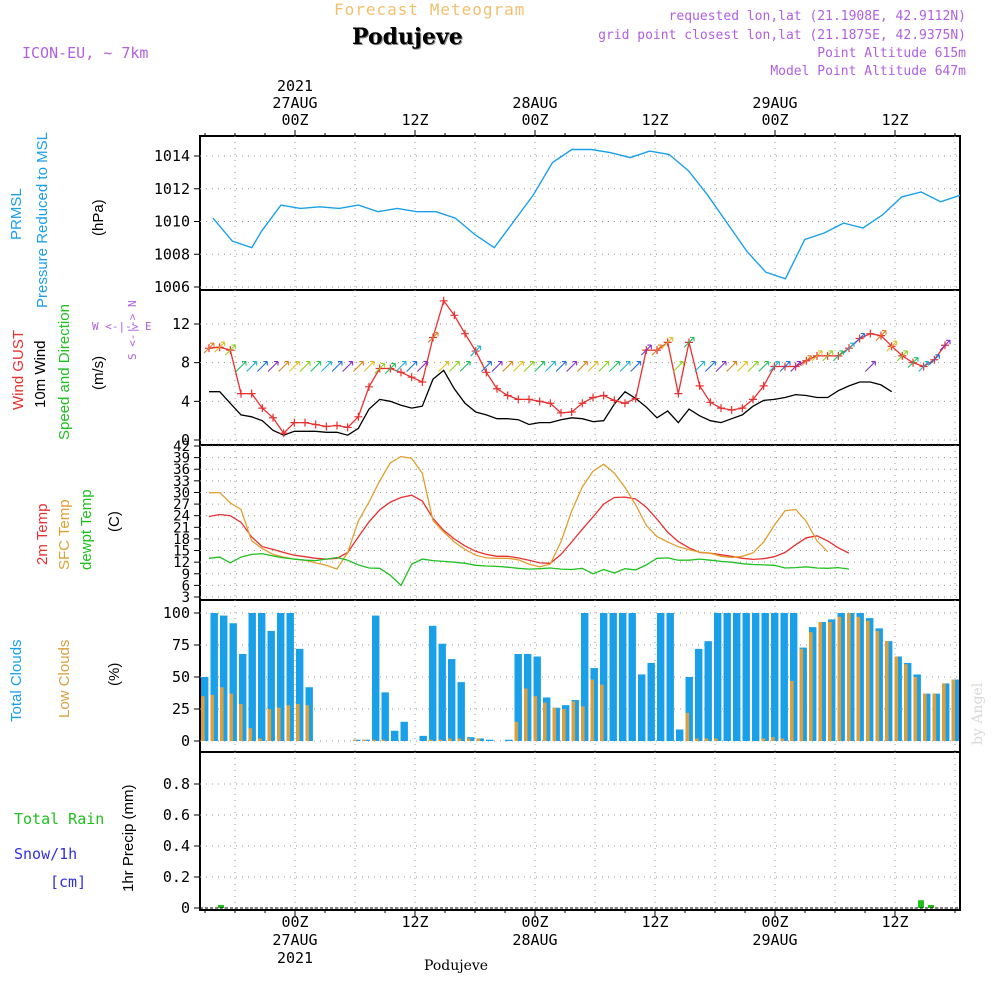  What do you see at coordinates (172, 287) in the screenshot?
I see `y-tick-label: 1006` at bounding box center [172, 287].